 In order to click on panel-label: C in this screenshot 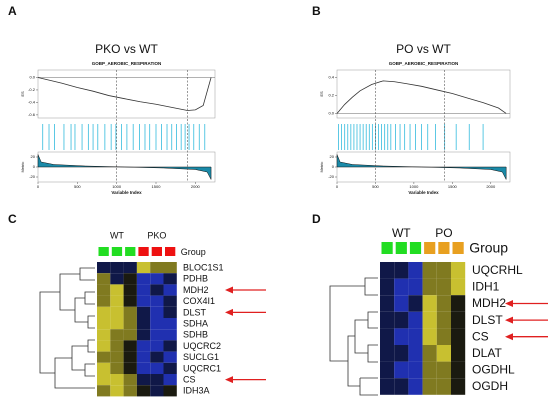, I will do `click(12, 219)`.